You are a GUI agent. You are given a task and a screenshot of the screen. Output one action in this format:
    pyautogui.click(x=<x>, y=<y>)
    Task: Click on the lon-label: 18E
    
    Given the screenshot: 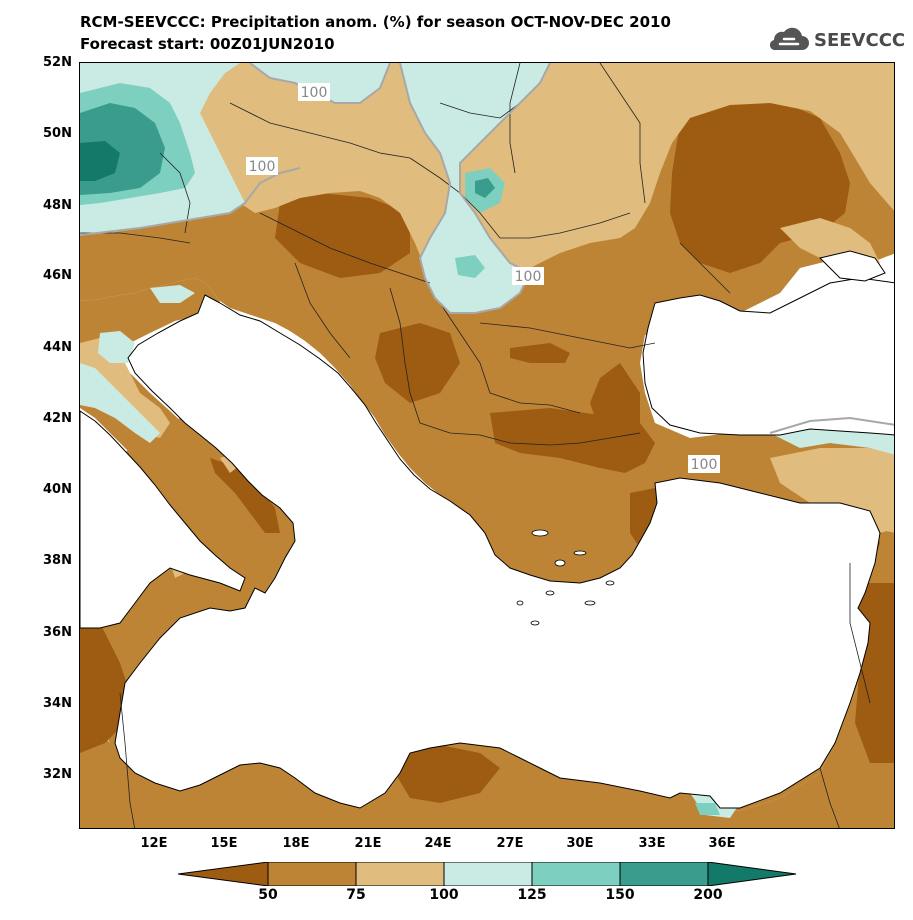 What is the action you would take?
    pyautogui.click(x=296, y=843)
    